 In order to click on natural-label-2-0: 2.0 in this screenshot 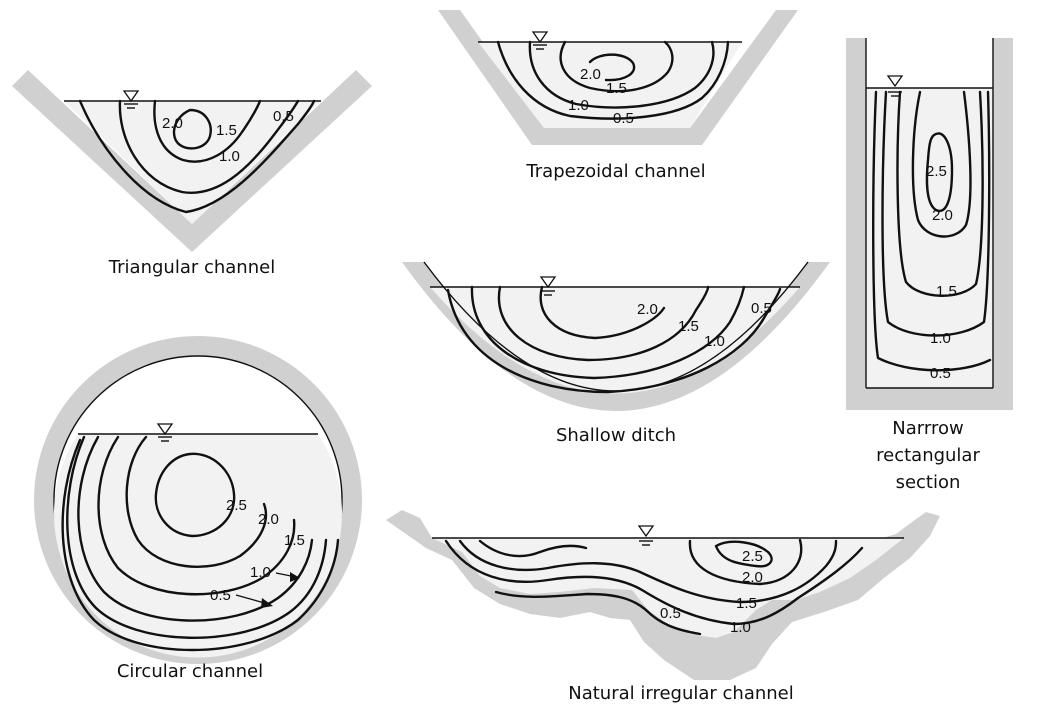, I will do `click(752, 577)`.